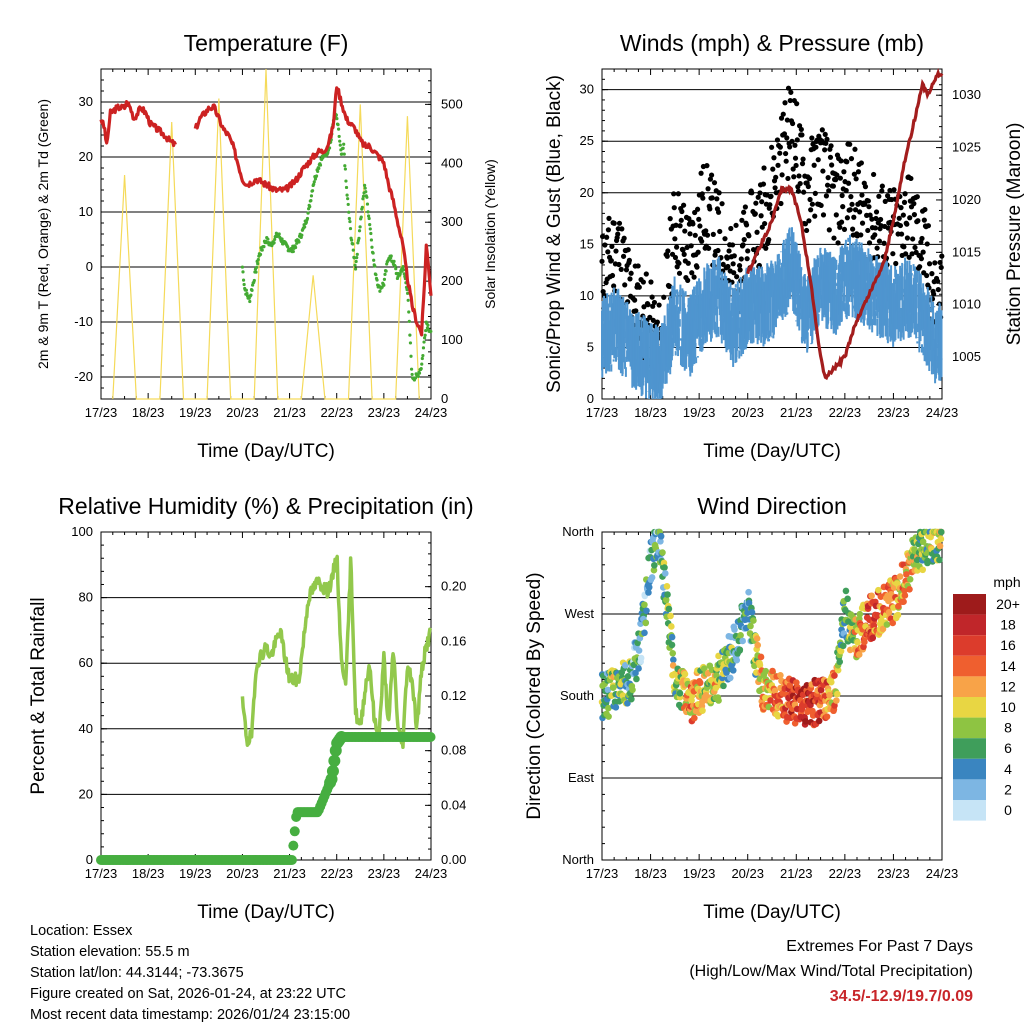 The width and height of the screenshot is (1024, 1026). I want to click on y-tick-label: North, so click(578, 859).